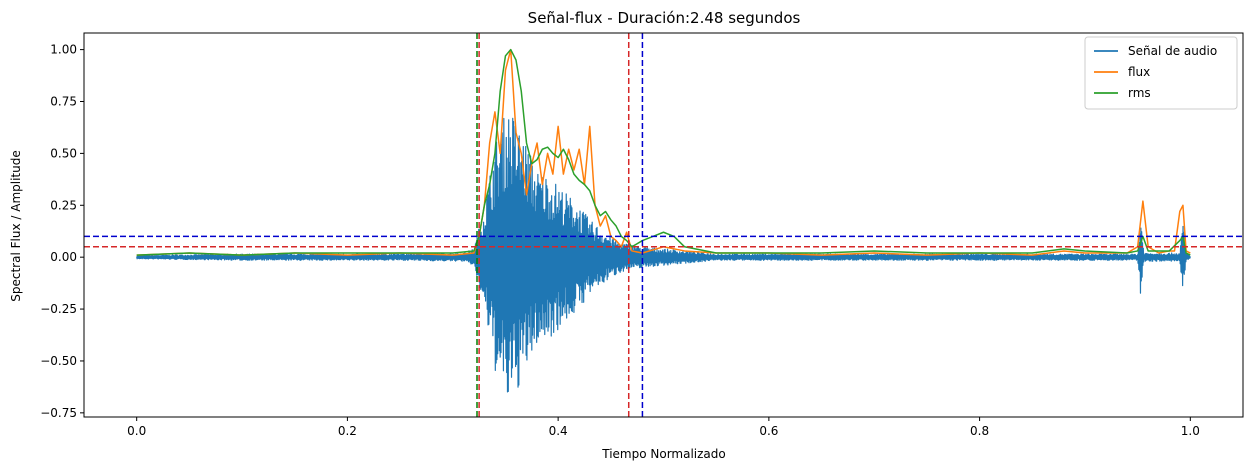 Image resolution: width=1254 pixels, height=471 pixels. I want to click on x-tick-label: 0.4, so click(558, 431).